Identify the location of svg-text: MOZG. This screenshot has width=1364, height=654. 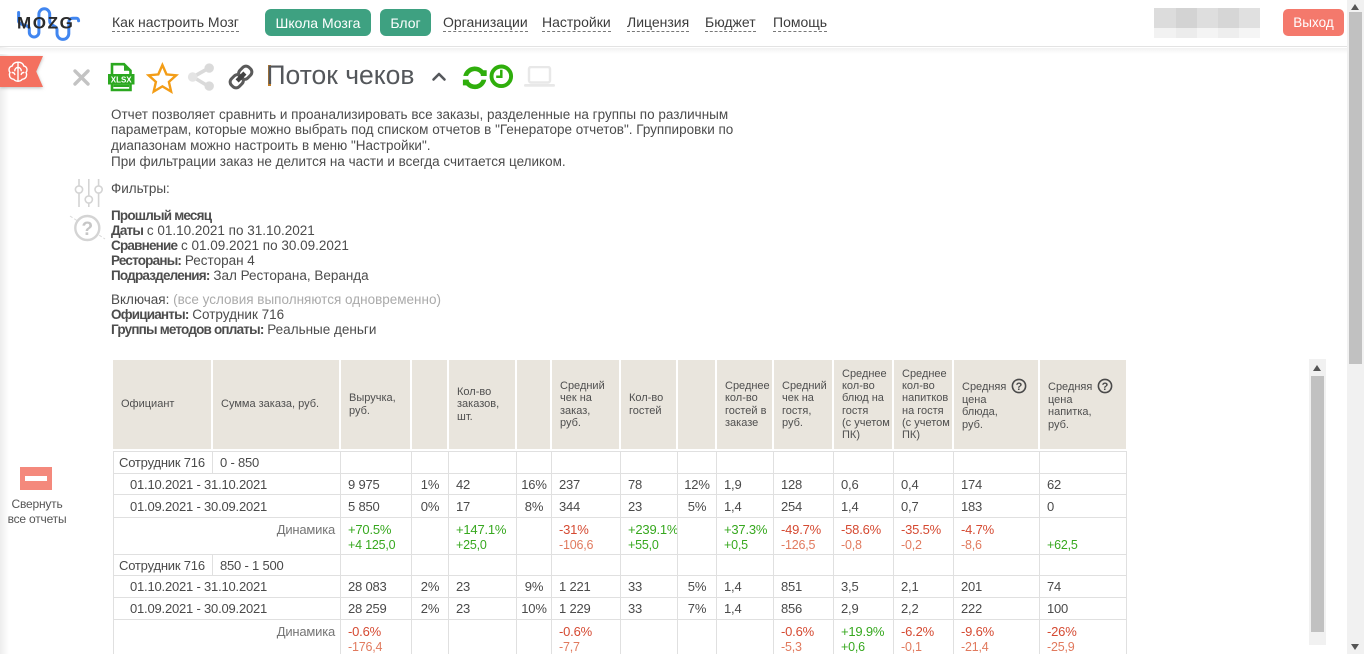
(45, 23).